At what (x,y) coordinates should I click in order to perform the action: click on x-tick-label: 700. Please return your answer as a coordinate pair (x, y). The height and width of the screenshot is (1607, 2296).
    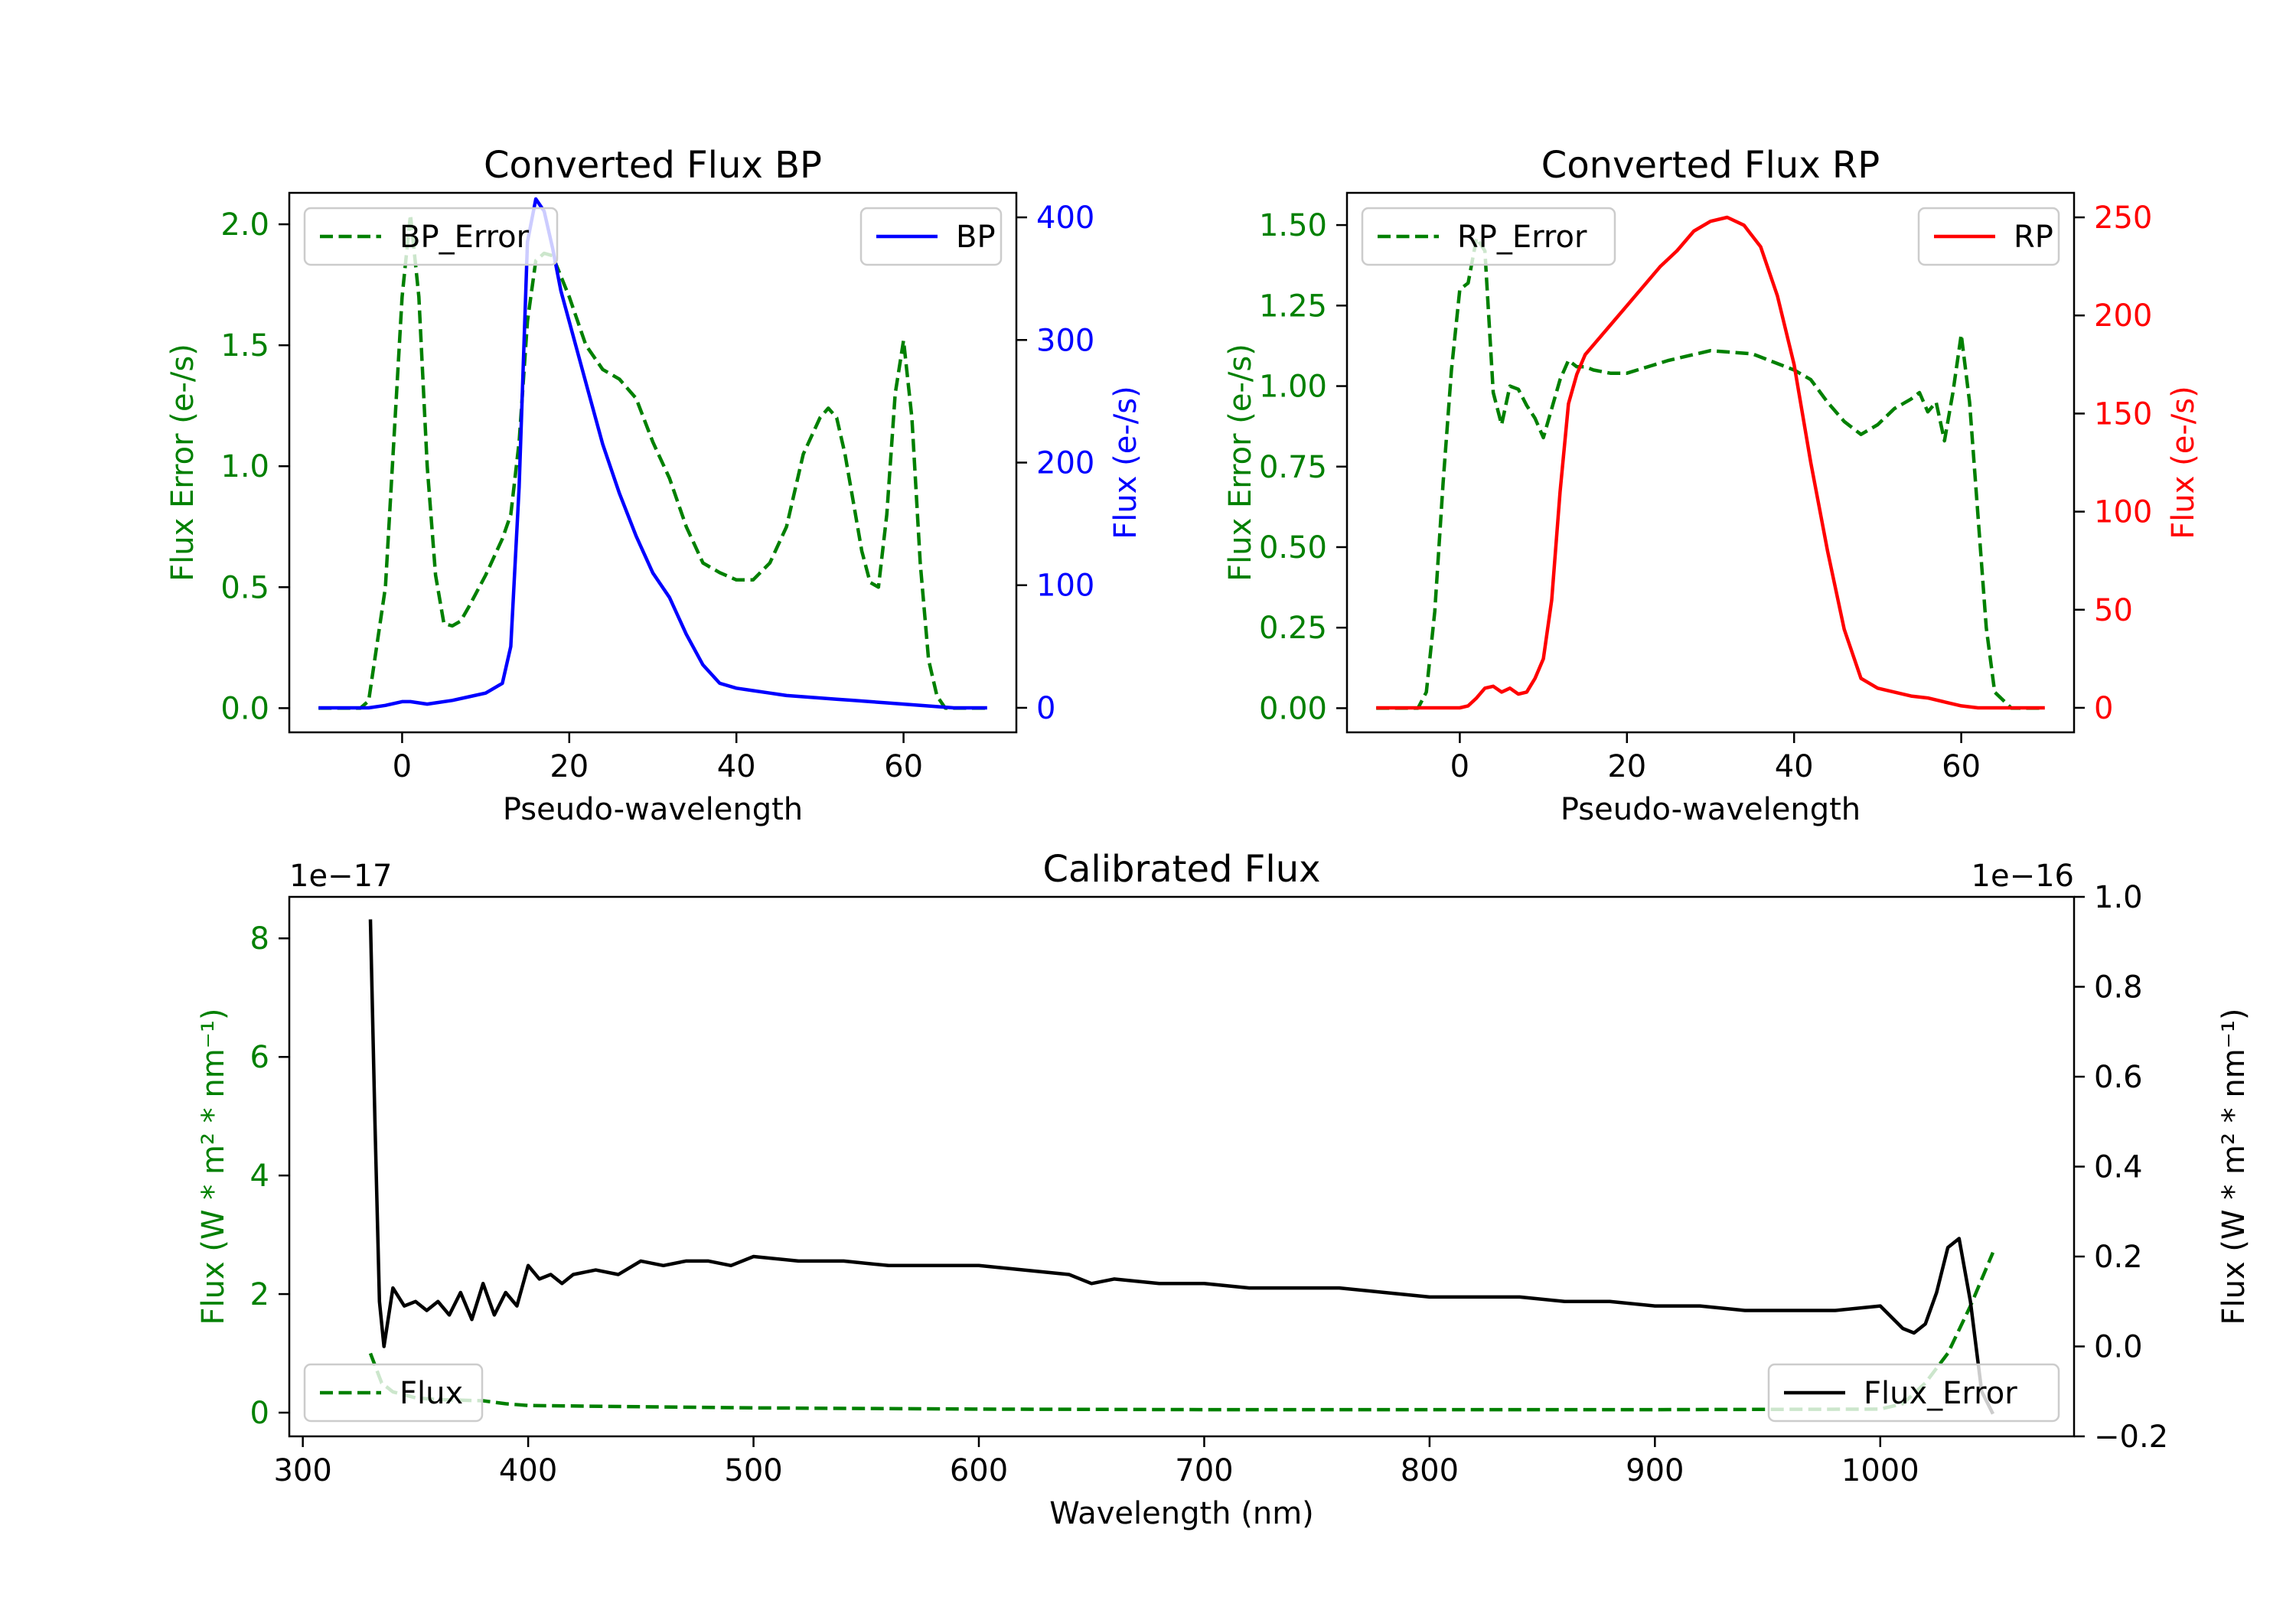
    Looking at the image, I should click on (1204, 1470).